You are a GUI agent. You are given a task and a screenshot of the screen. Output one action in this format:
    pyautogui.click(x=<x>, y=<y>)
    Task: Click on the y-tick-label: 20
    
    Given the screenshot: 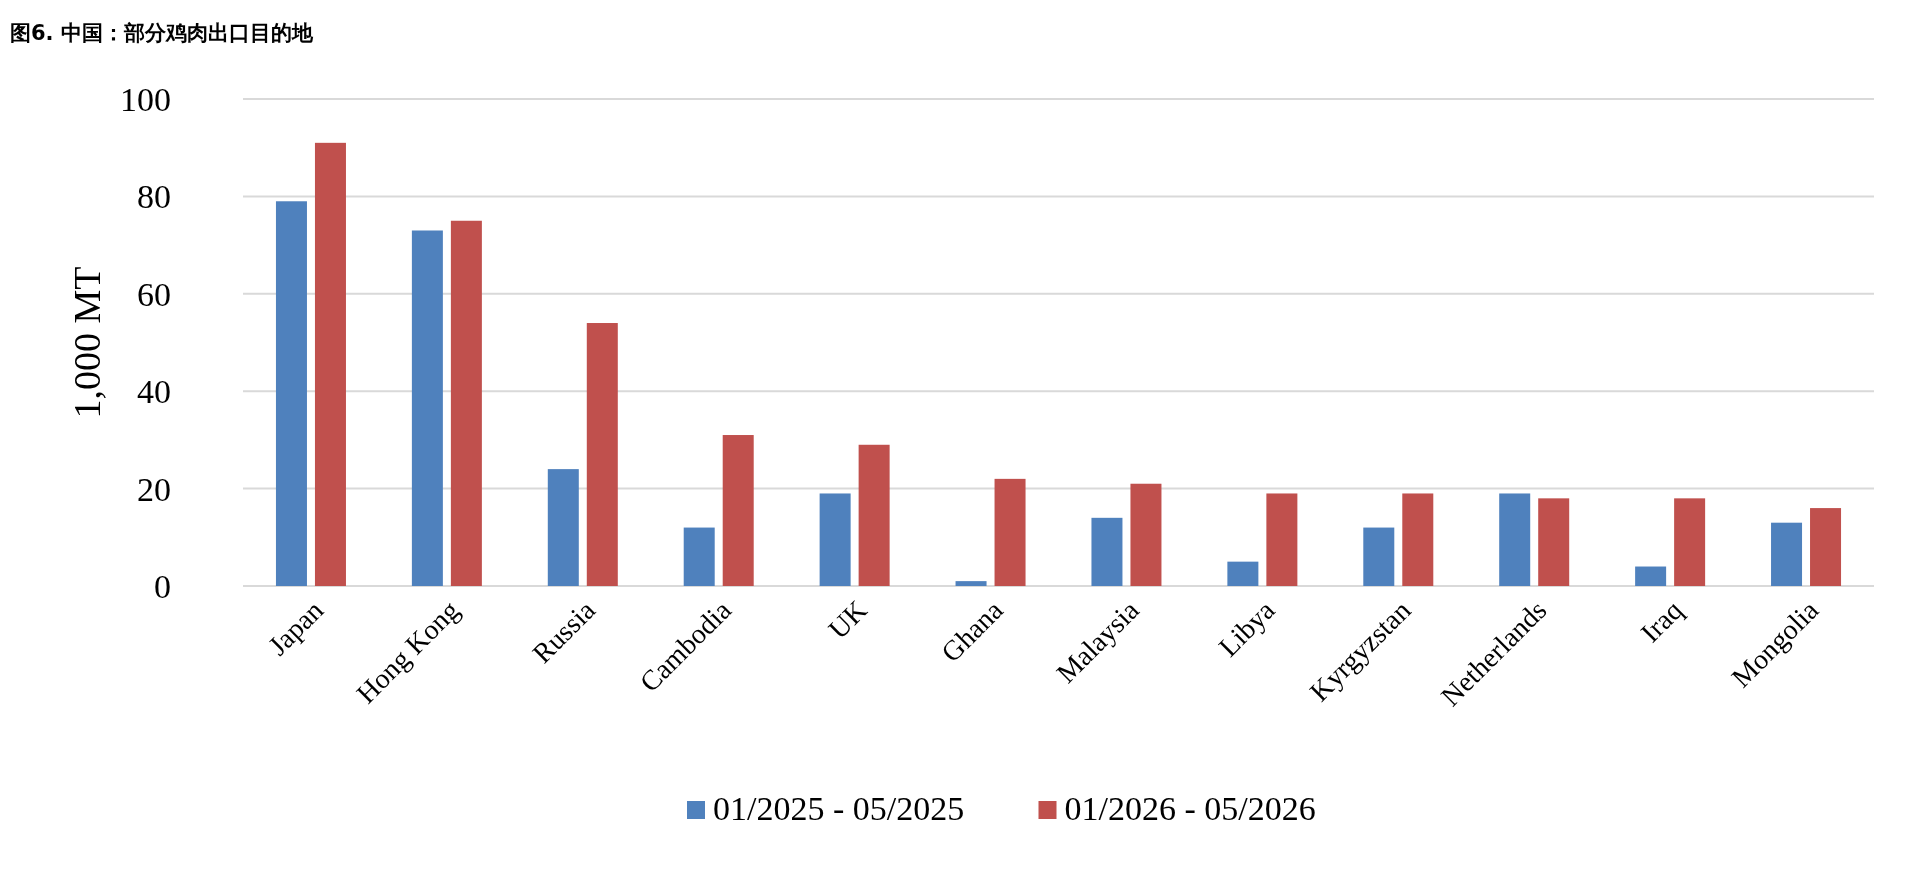 What is the action you would take?
    pyautogui.click(x=154, y=489)
    